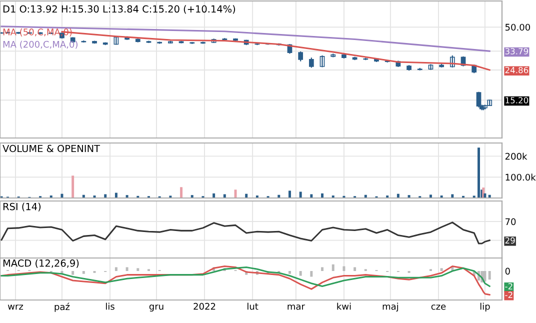 This screenshot has height=323, width=536. What do you see at coordinates (485, 307) in the screenshot?
I see `x-tick-label: lip` at bounding box center [485, 307].